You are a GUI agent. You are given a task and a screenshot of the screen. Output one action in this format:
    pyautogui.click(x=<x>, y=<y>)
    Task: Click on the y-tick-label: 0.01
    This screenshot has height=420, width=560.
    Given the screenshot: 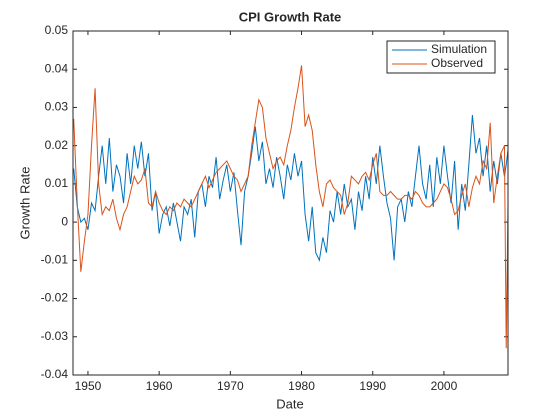 What is the action you would take?
    pyautogui.click(x=57, y=183)
    